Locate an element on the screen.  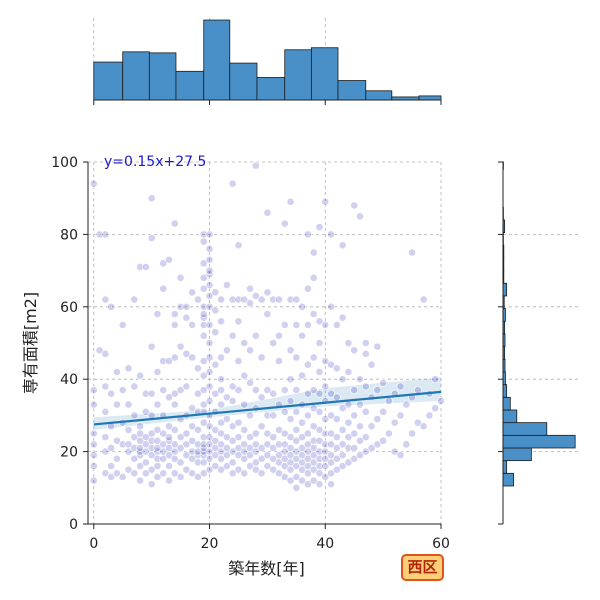
regression-line is located at coordinates (267, 408).